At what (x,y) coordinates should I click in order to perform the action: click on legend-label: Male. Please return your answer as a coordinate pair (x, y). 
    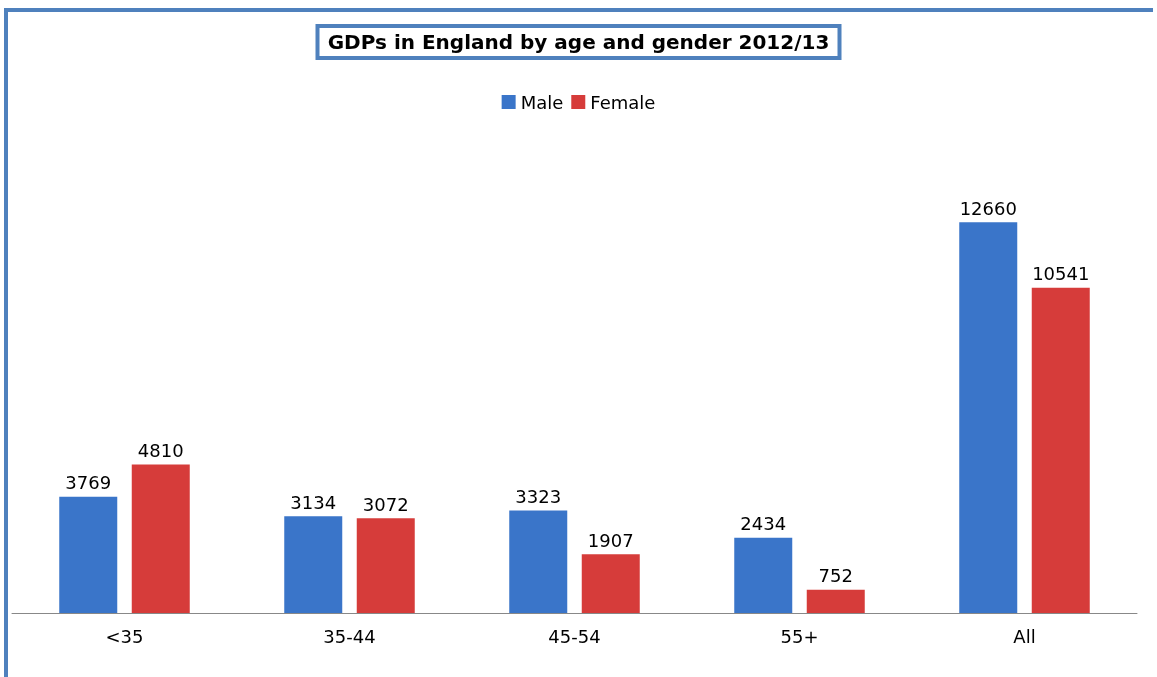
    Looking at the image, I should click on (542, 102).